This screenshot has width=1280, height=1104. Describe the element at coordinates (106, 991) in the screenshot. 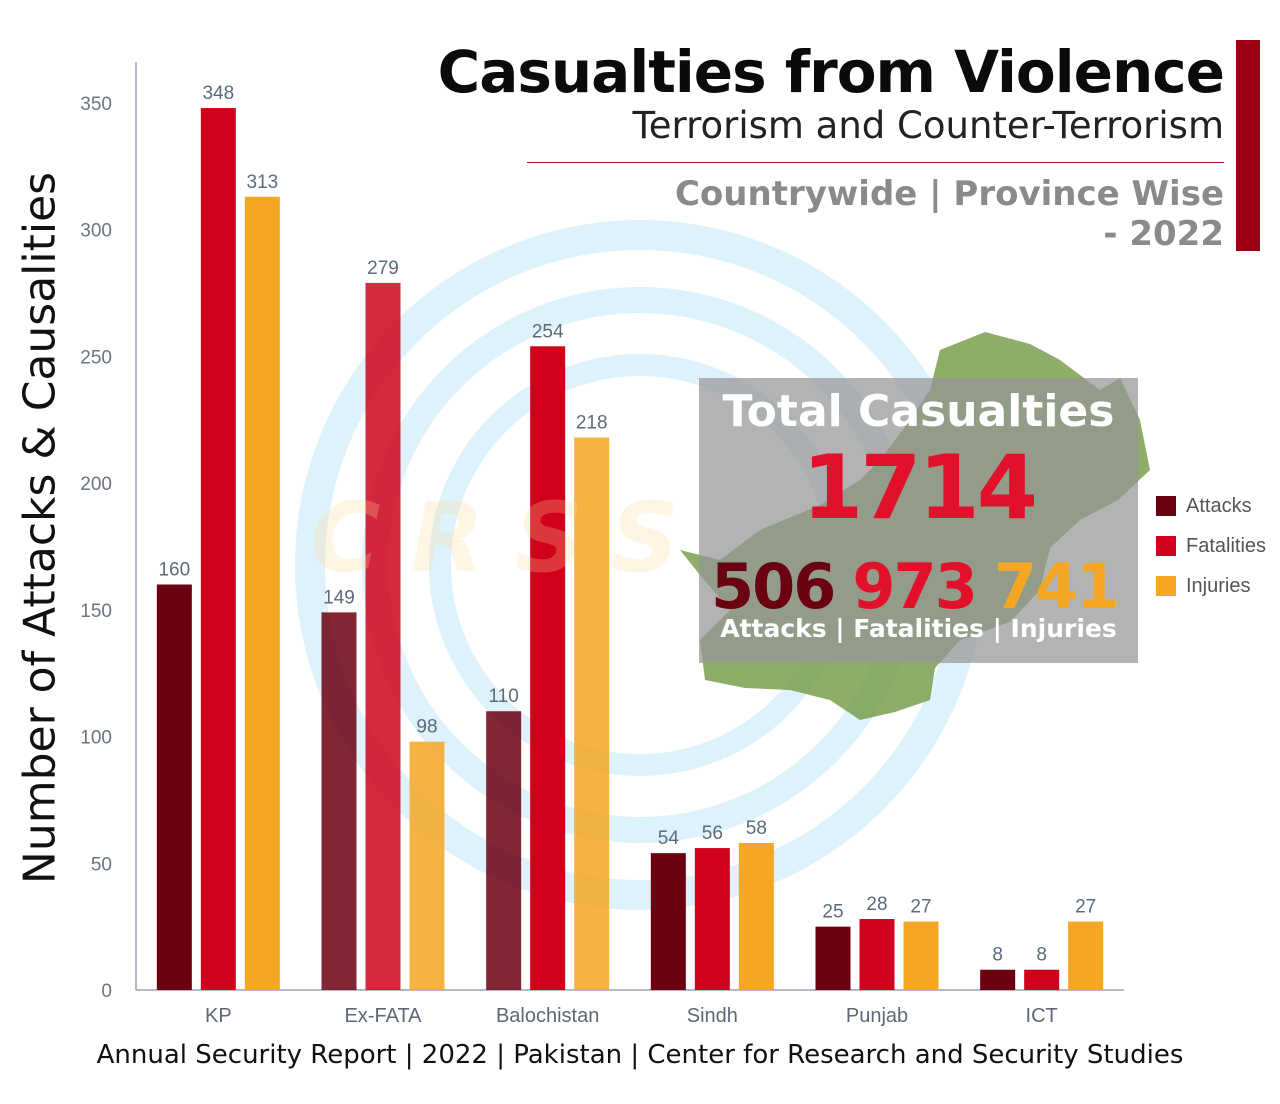

I see `y-tick-label: 0` at that location.